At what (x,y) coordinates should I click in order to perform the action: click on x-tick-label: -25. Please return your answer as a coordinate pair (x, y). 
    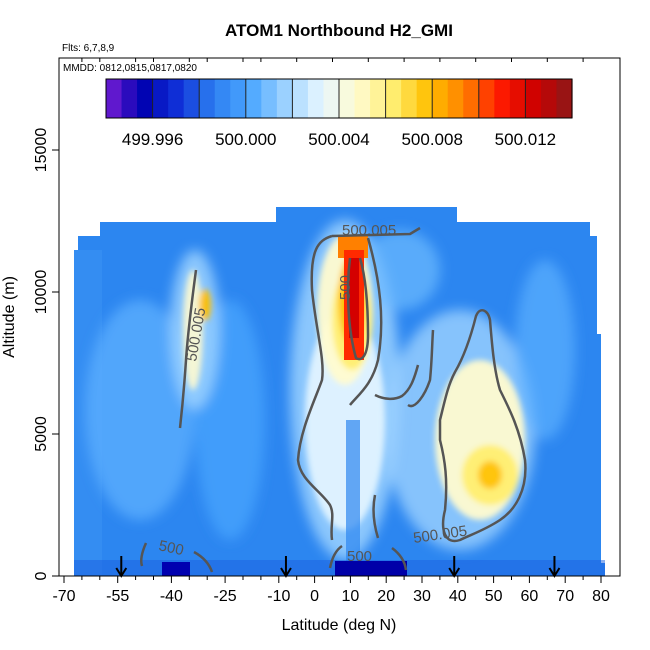
    Looking at the image, I should click on (225, 596).